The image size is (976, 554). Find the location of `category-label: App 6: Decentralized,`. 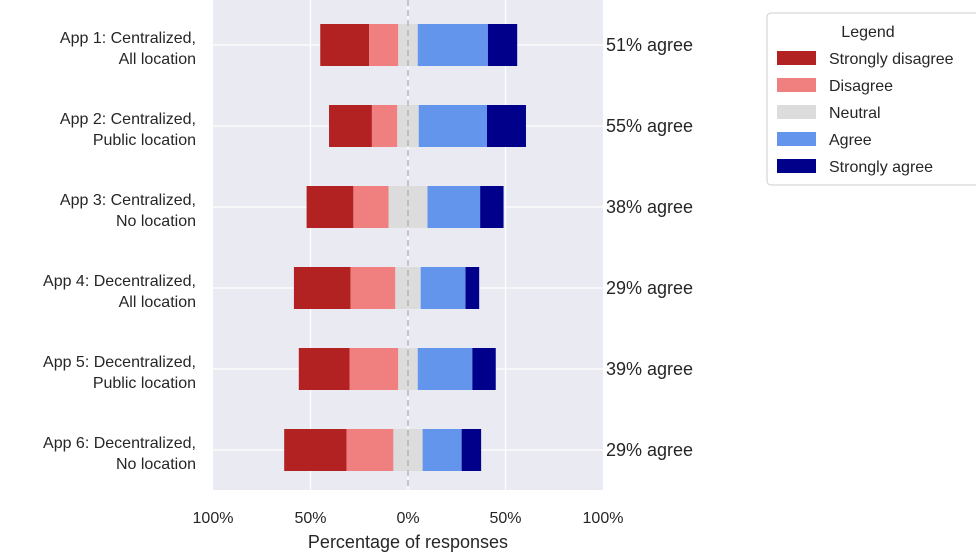

category-label: App 6: Decentralized, is located at coordinates (119, 443).